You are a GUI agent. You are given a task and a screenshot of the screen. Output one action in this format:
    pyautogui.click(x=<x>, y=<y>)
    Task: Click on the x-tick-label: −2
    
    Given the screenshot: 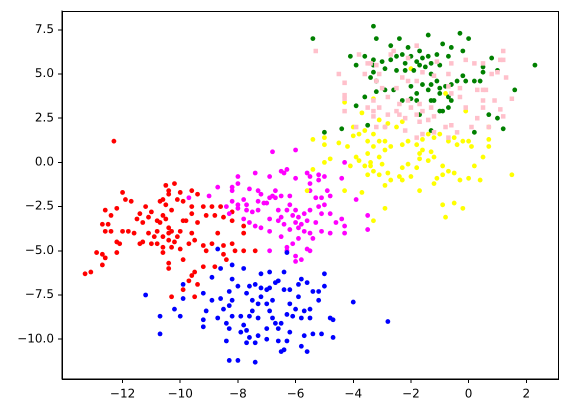 What is the action you would take?
    pyautogui.click(x=411, y=393)
    